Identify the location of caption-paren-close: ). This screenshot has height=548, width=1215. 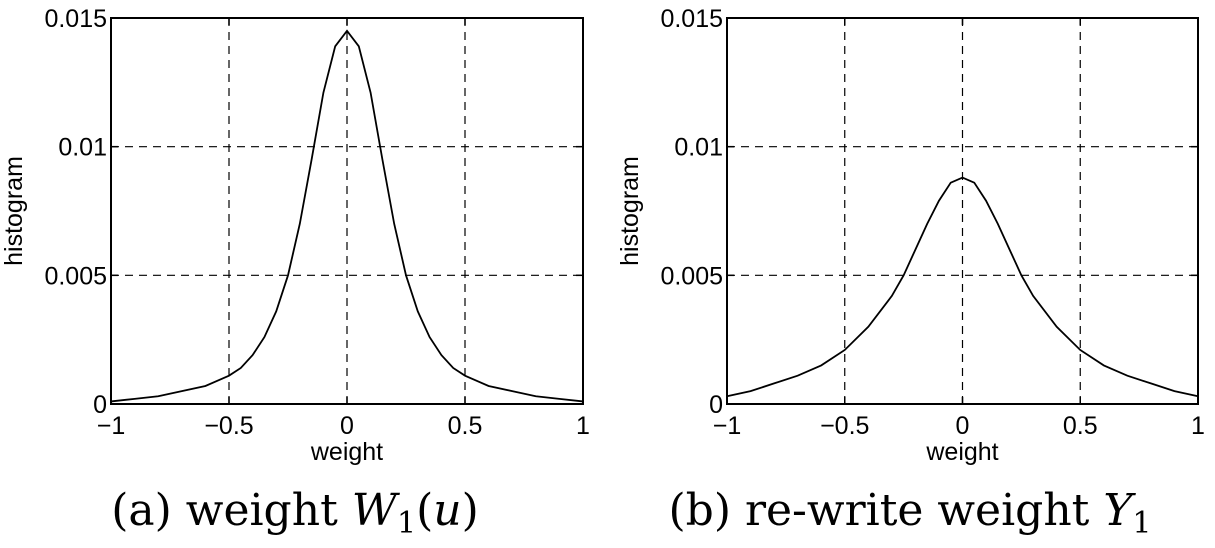
(470, 510).